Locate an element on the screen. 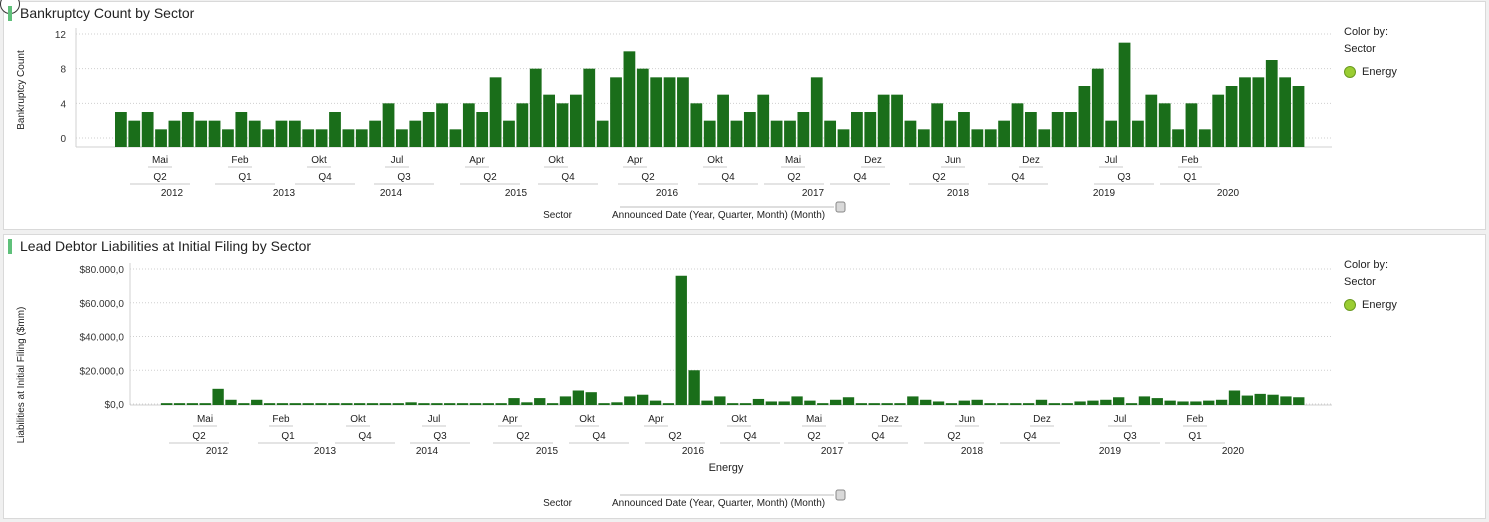  x-quarter-label: Q1 is located at coordinates (1195, 436).